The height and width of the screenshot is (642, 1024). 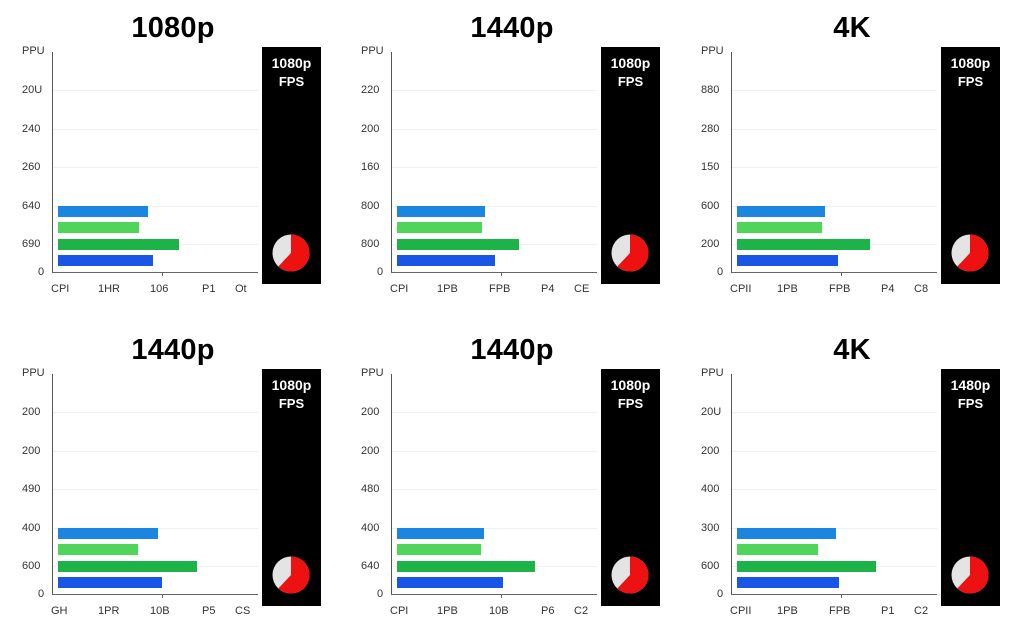 What do you see at coordinates (241, 289) in the screenshot?
I see `x-tick-label: Ot` at bounding box center [241, 289].